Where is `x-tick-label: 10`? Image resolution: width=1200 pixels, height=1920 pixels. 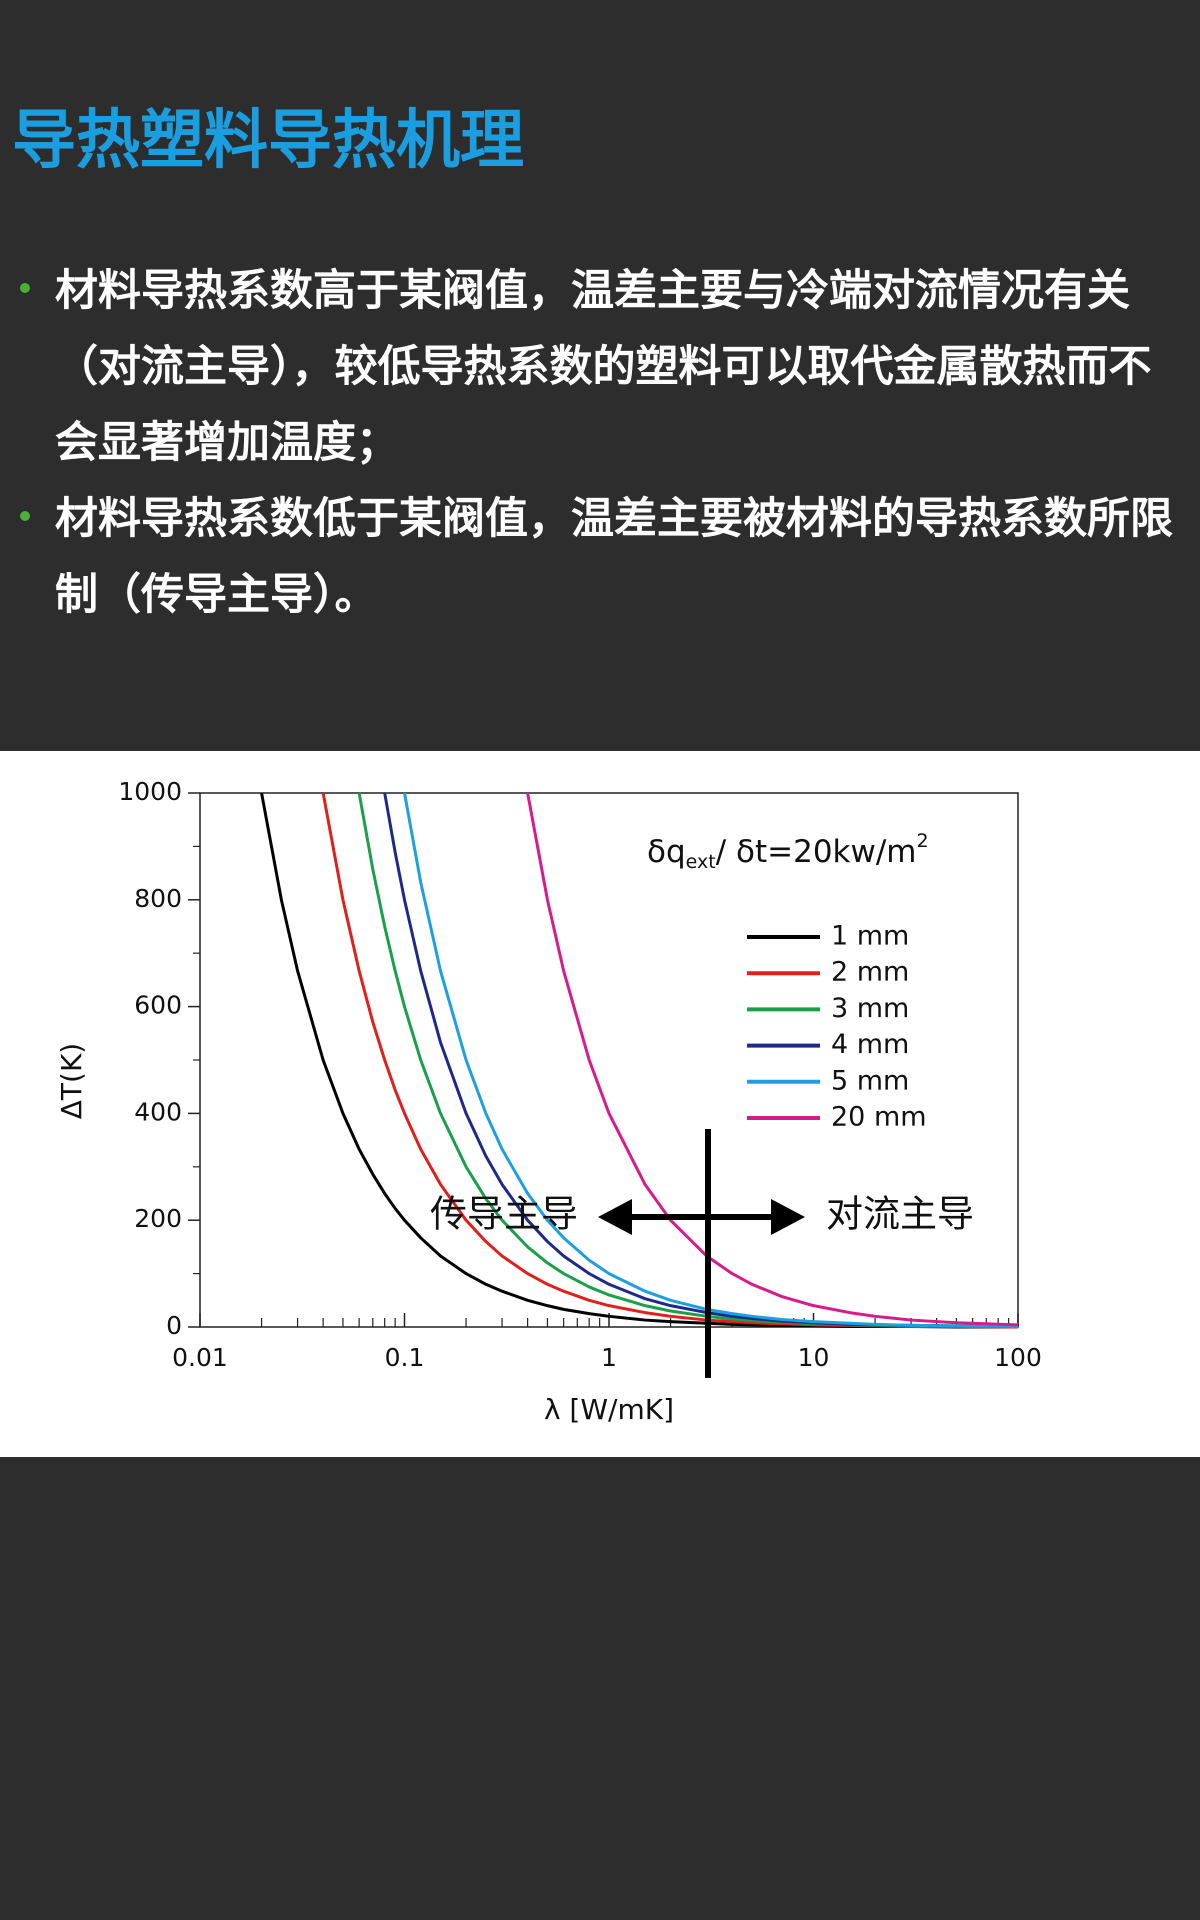
x-tick-label: 10 is located at coordinates (814, 1357).